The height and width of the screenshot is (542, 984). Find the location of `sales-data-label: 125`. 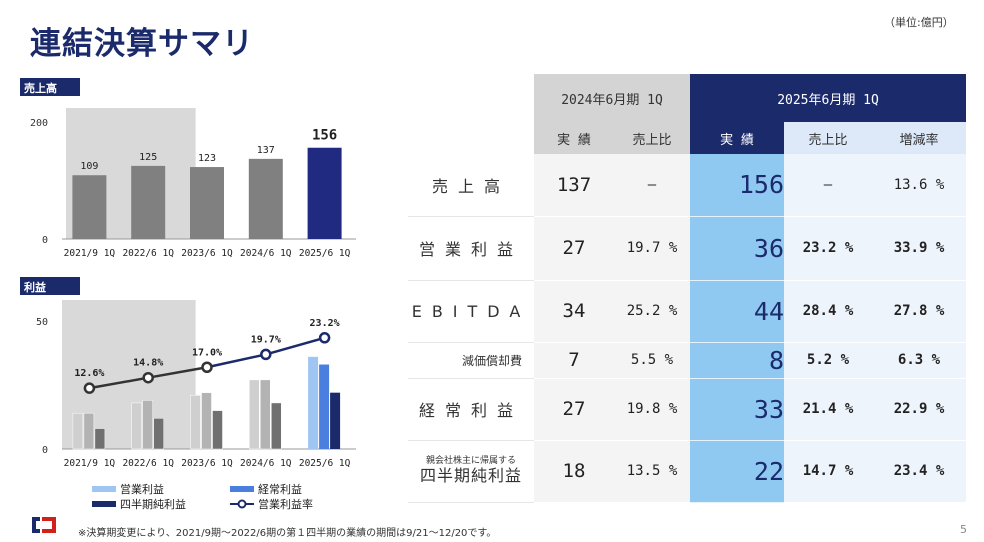

sales-data-label: 125 is located at coordinates (148, 157).